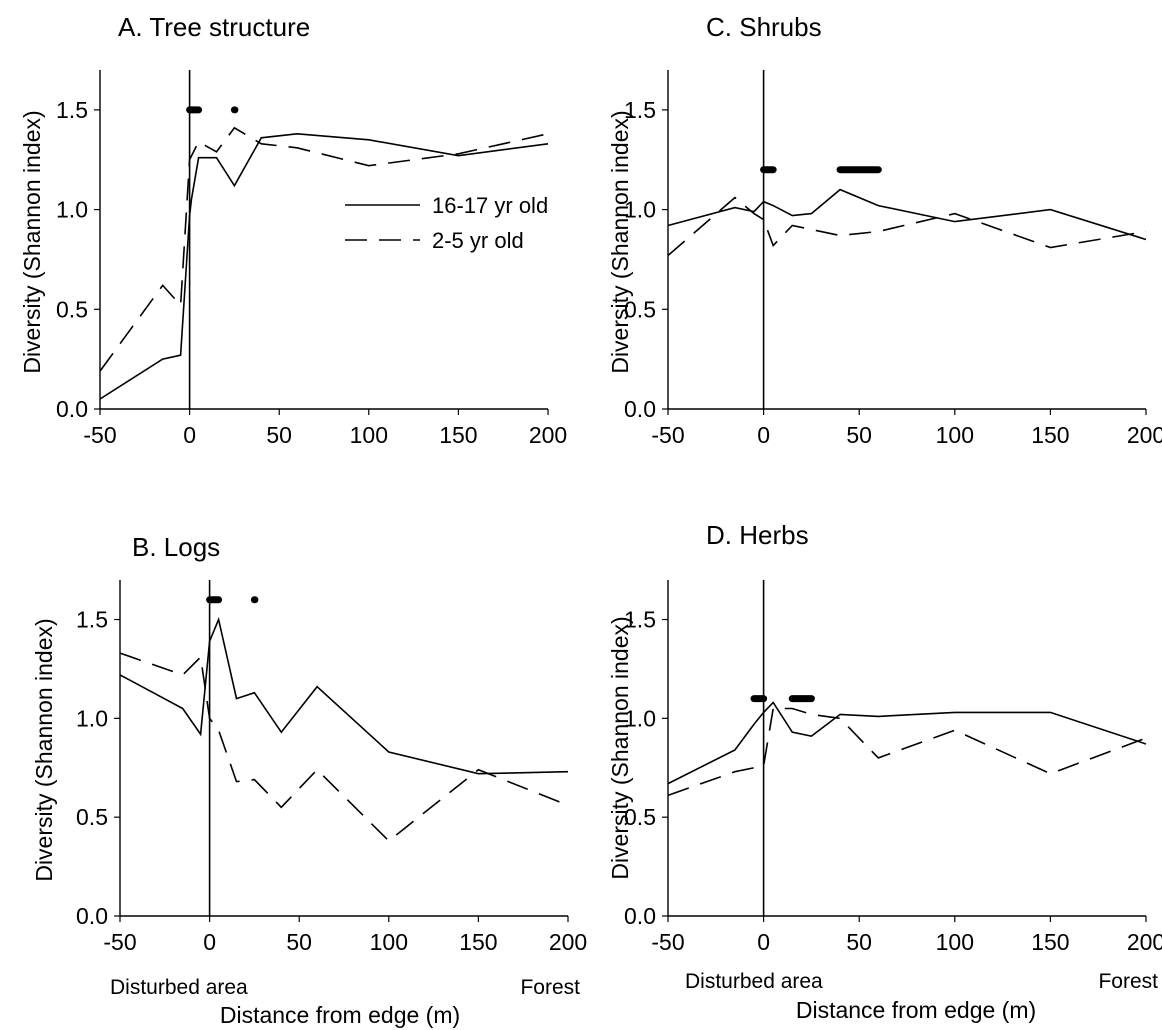  What do you see at coordinates (1144, 435) in the screenshot?
I see `panel-c-x-tick-label: 200` at bounding box center [1144, 435].